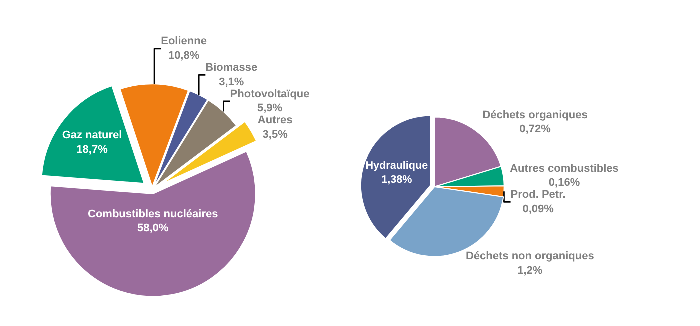  I want to click on data-label: 1,2%, so click(530, 270).